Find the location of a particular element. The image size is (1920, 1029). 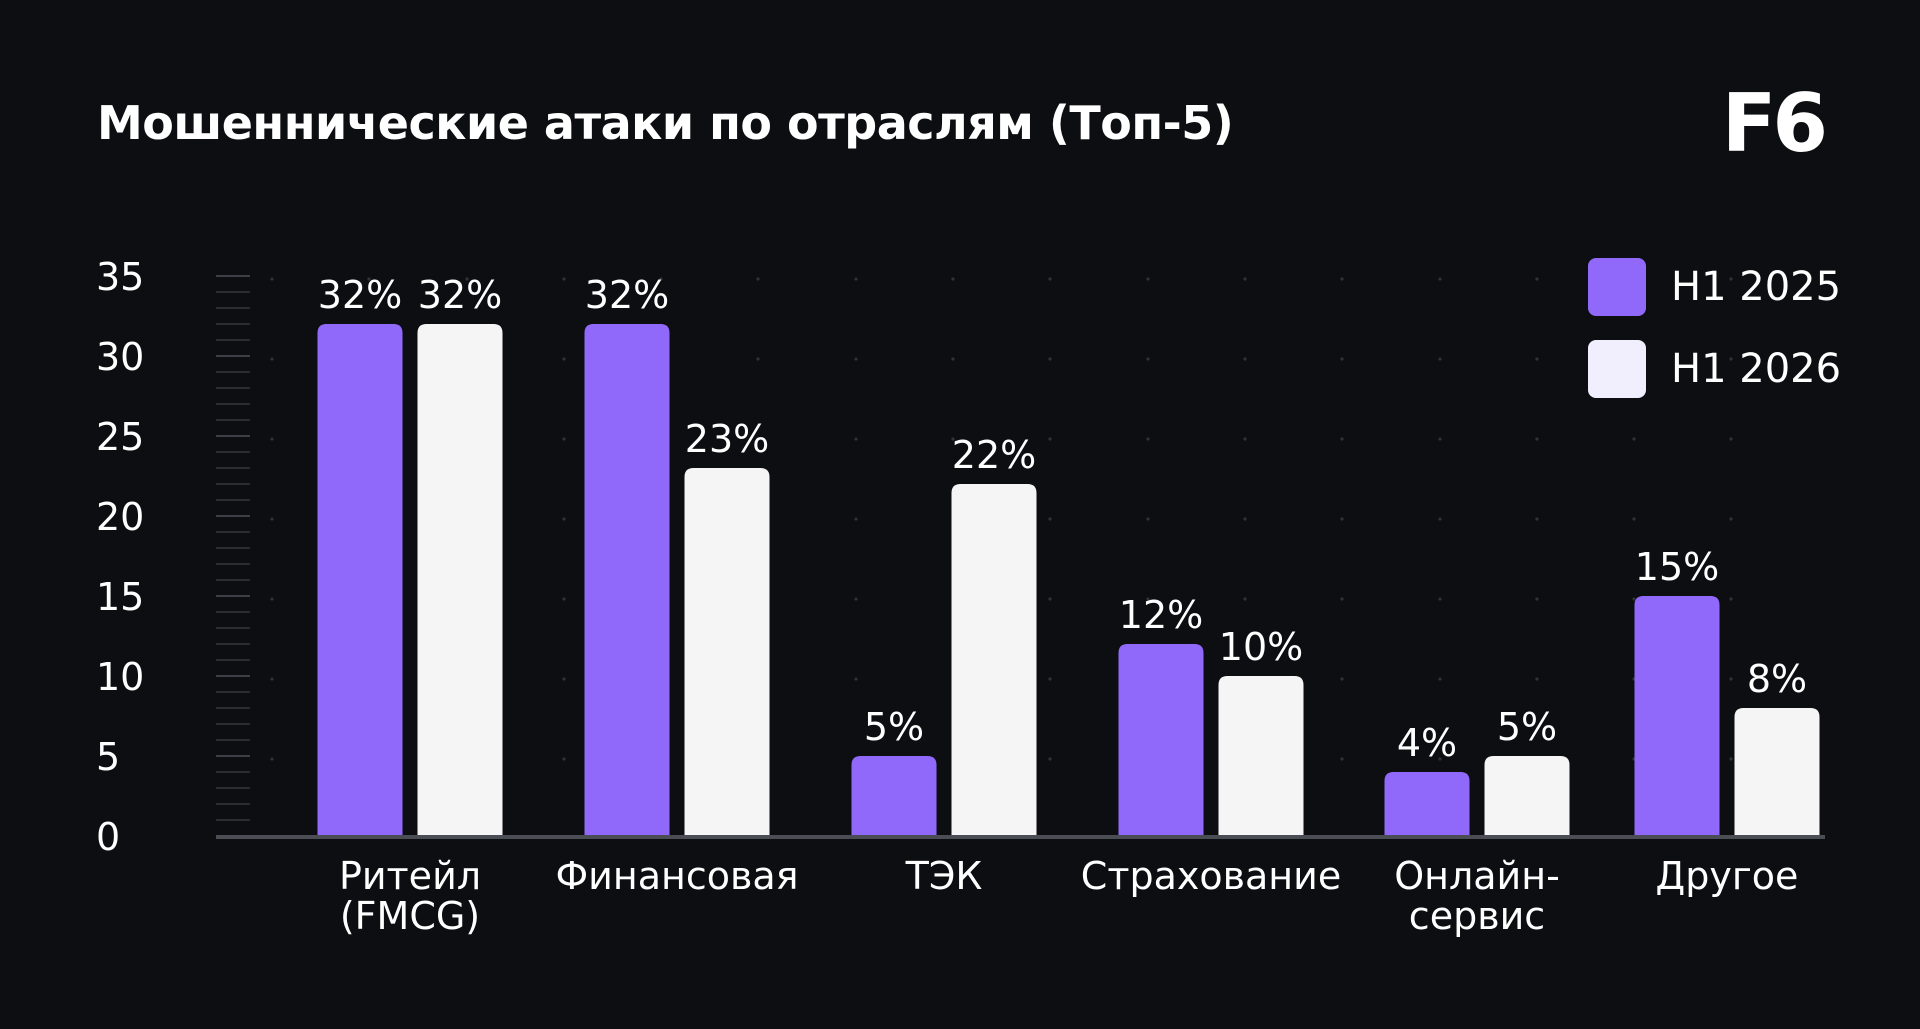

data-label: 23% is located at coordinates (727, 439).